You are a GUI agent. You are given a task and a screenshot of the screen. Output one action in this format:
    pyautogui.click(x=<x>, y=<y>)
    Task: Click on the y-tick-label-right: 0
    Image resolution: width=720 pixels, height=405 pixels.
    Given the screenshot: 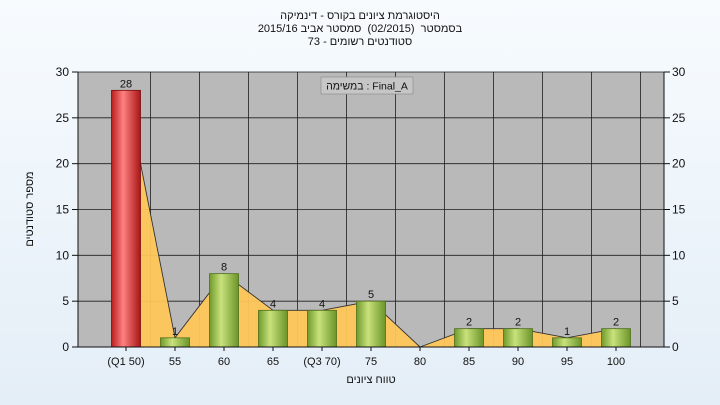 What is the action you would take?
    pyautogui.click(x=675, y=347)
    